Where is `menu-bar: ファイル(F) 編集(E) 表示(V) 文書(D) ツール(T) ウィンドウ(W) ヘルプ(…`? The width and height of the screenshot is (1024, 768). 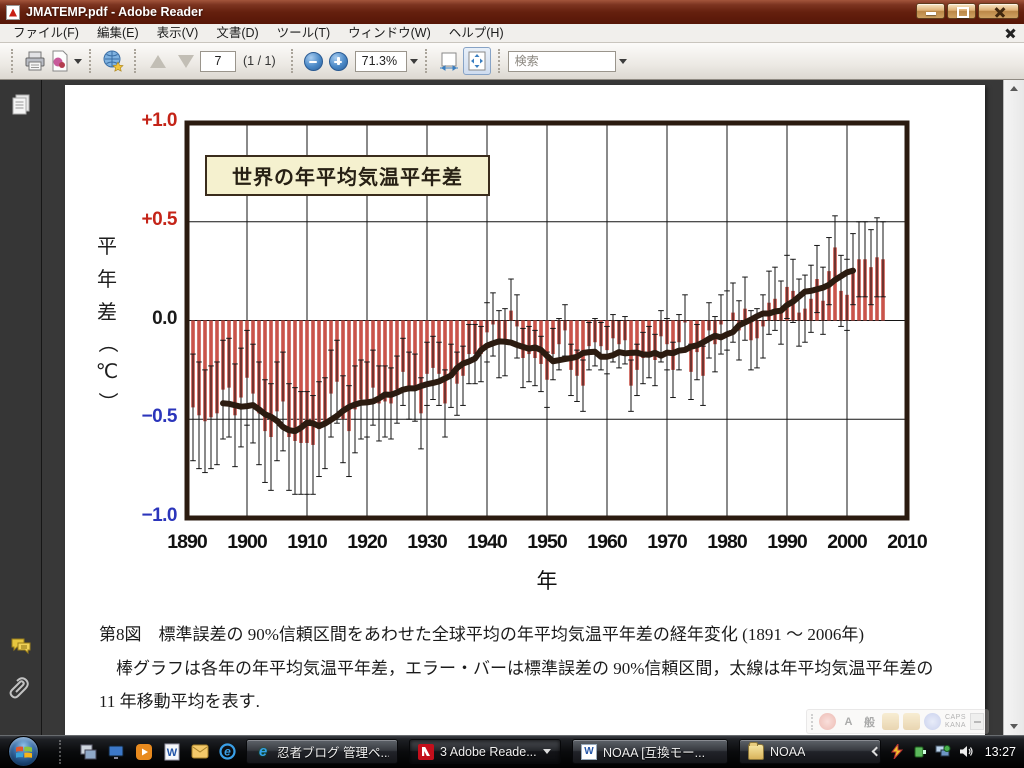 menu-bar: ファイル(F) 編集(E) 表示(V) 文書(D) ツール(T) ウィンドウ(W) ヘルプ(… is located at coordinates (512, 33).